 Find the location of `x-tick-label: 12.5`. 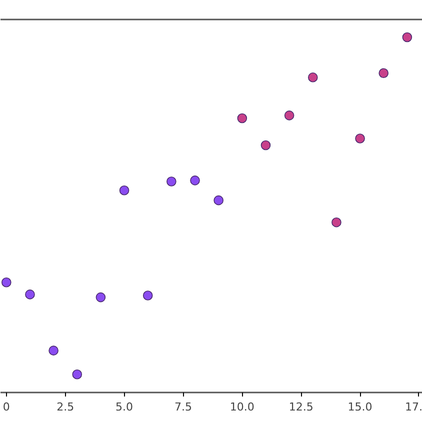

x-tick-label: 12.5 is located at coordinates (301, 407).